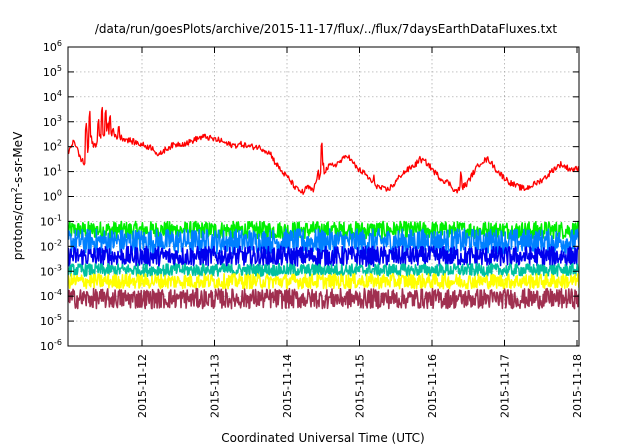  I want to click on y-axis-label-rest: -s-sr-MeV, so click(18, 159).